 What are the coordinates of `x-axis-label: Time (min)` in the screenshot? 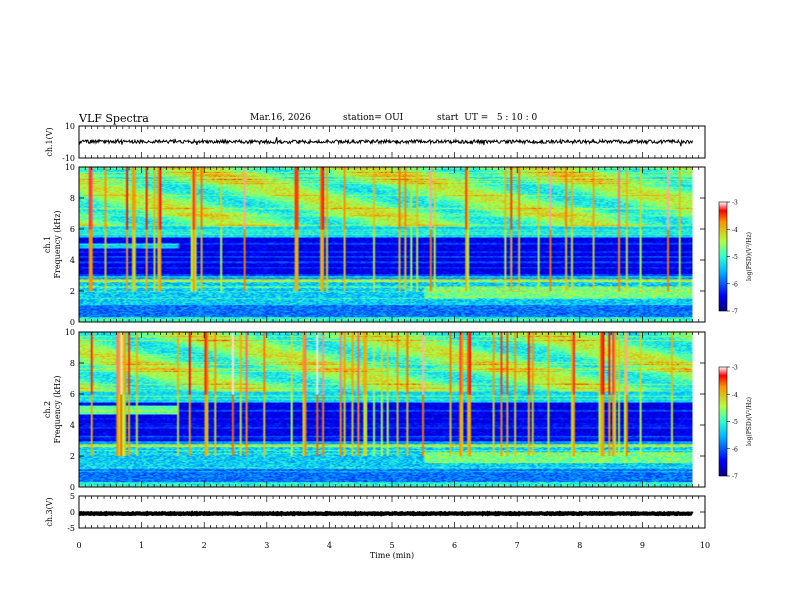 It's located at (392, 555).